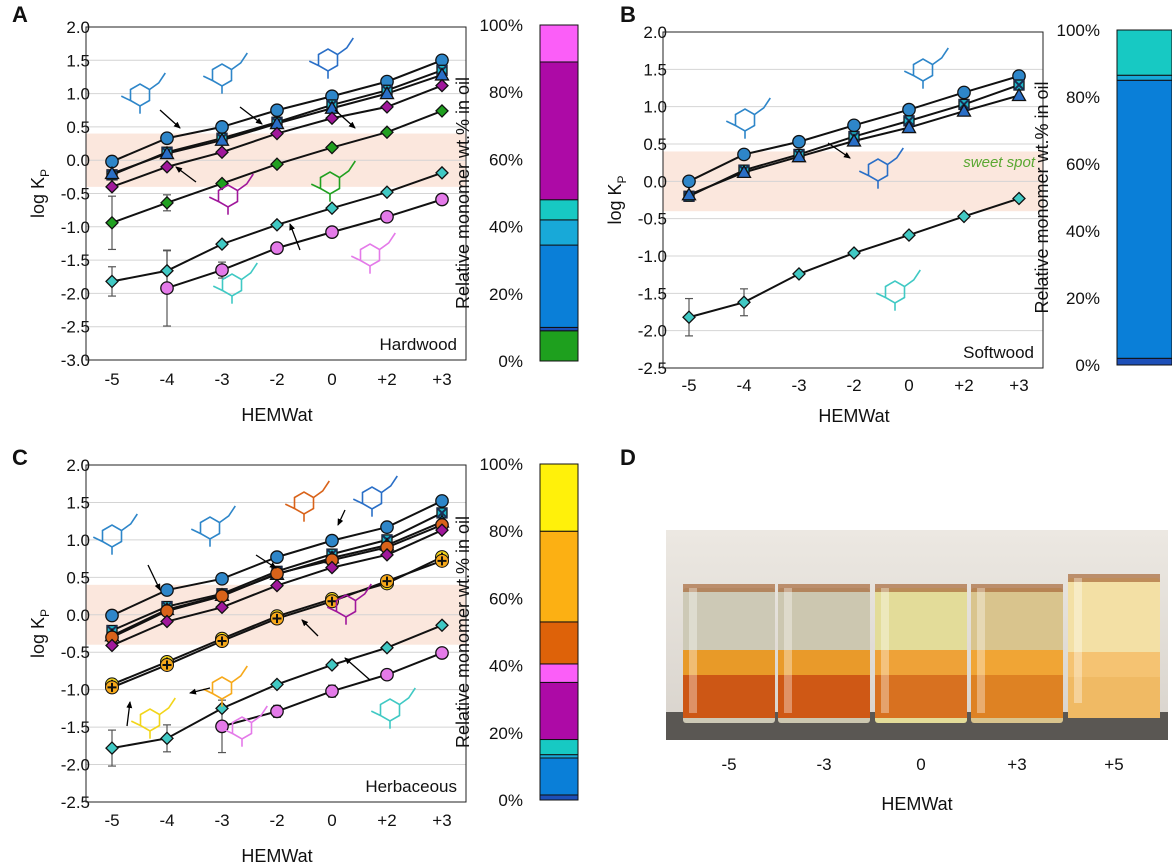  I want to click on y-tick-label: 1.5, so click(78, 502).